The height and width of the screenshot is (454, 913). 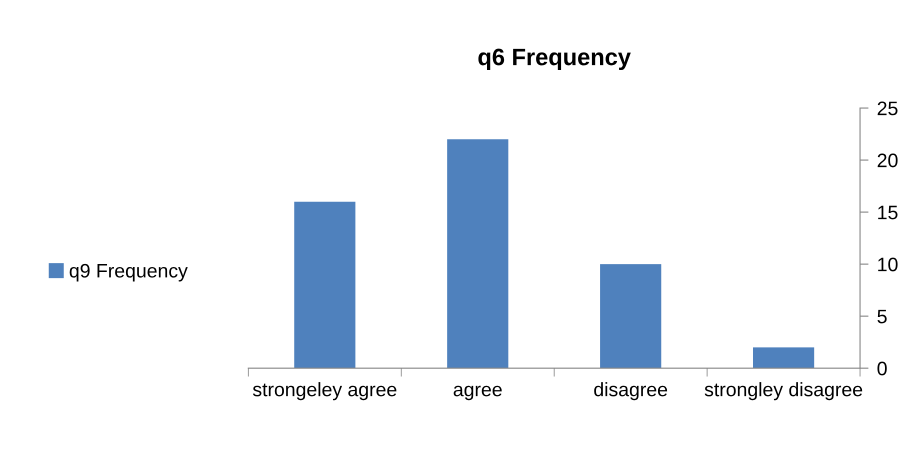 What do you see at coordinates (888, 265) in the screenshot?
I see `y-tick-label: 10` at bounding box center [888, 265].